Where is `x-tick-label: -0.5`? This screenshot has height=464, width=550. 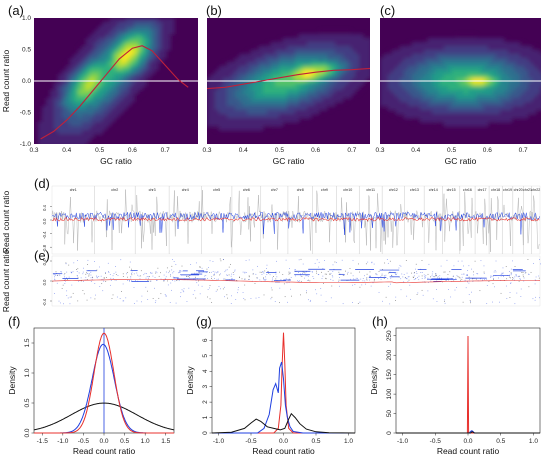 x-tick-label: -0.5 is located at coordinates (251, 441).